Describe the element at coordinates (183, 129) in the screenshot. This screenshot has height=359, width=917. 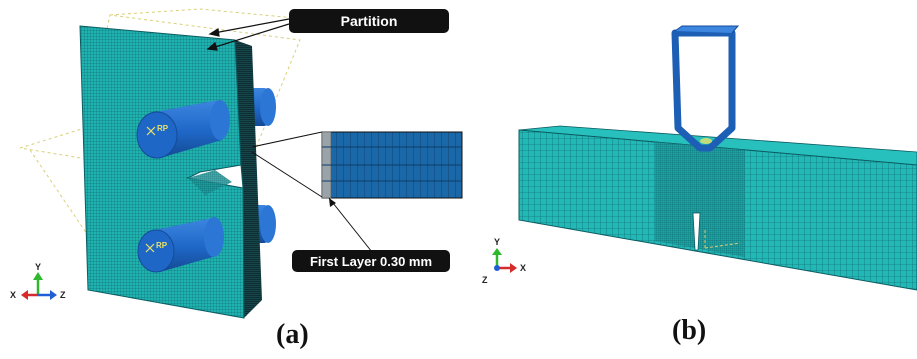
I see `pin-front-upper: RP` at that location.